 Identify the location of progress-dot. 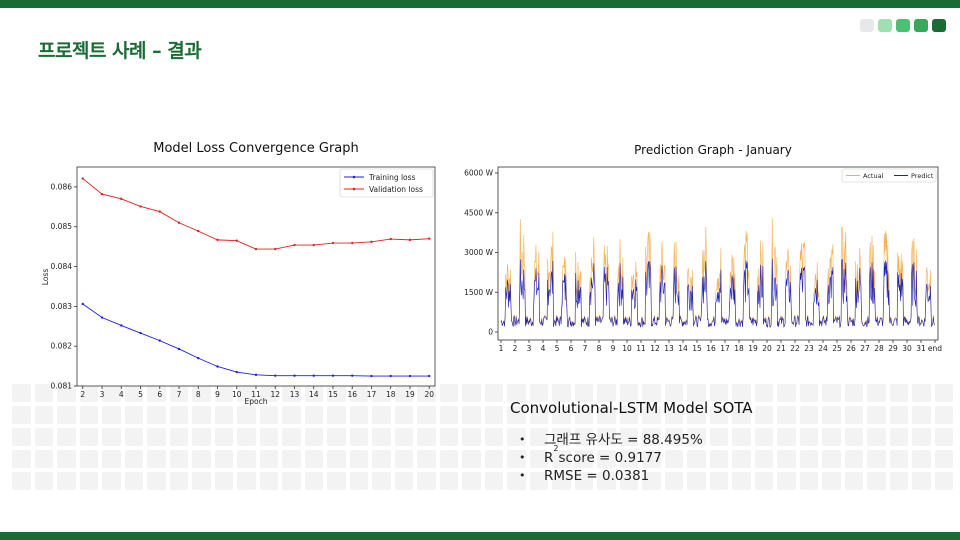
(885, 25).